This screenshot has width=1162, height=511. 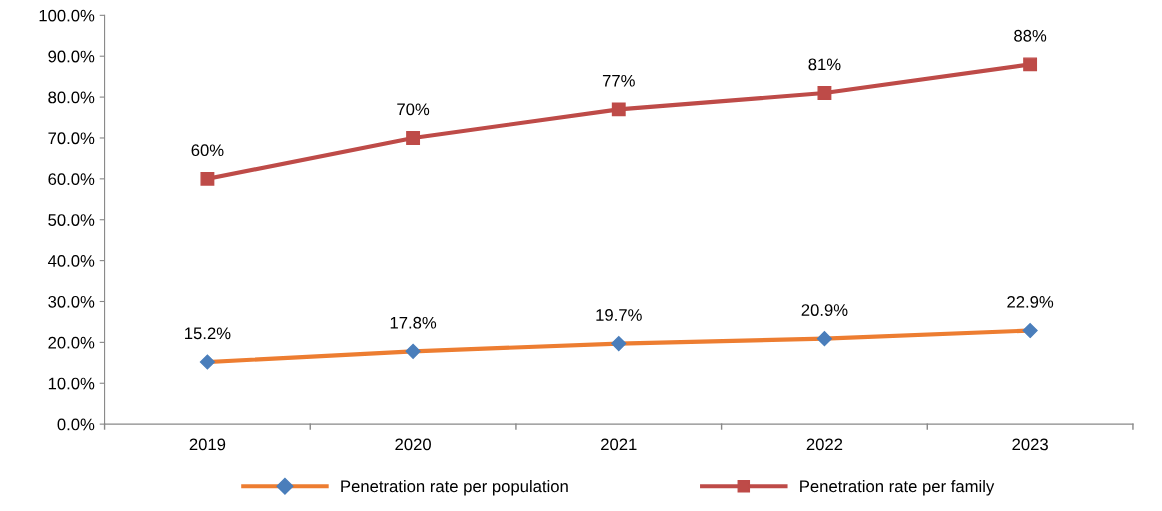 I want to click on y-tick-label: 50.0%, so click(x=71, y=220).